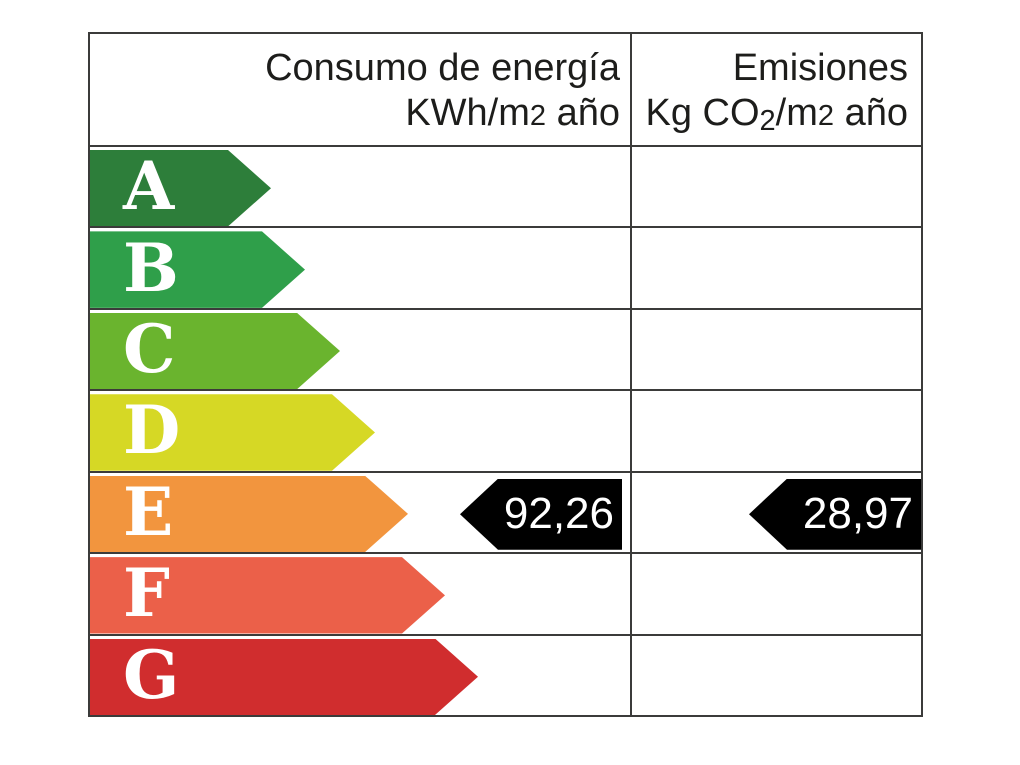 Image resolution: width=1020 pixels, height=765 pixels. Describe the element at coordinates (776, 267) in the screenshot. I see `emissions-cell-b` at that location.